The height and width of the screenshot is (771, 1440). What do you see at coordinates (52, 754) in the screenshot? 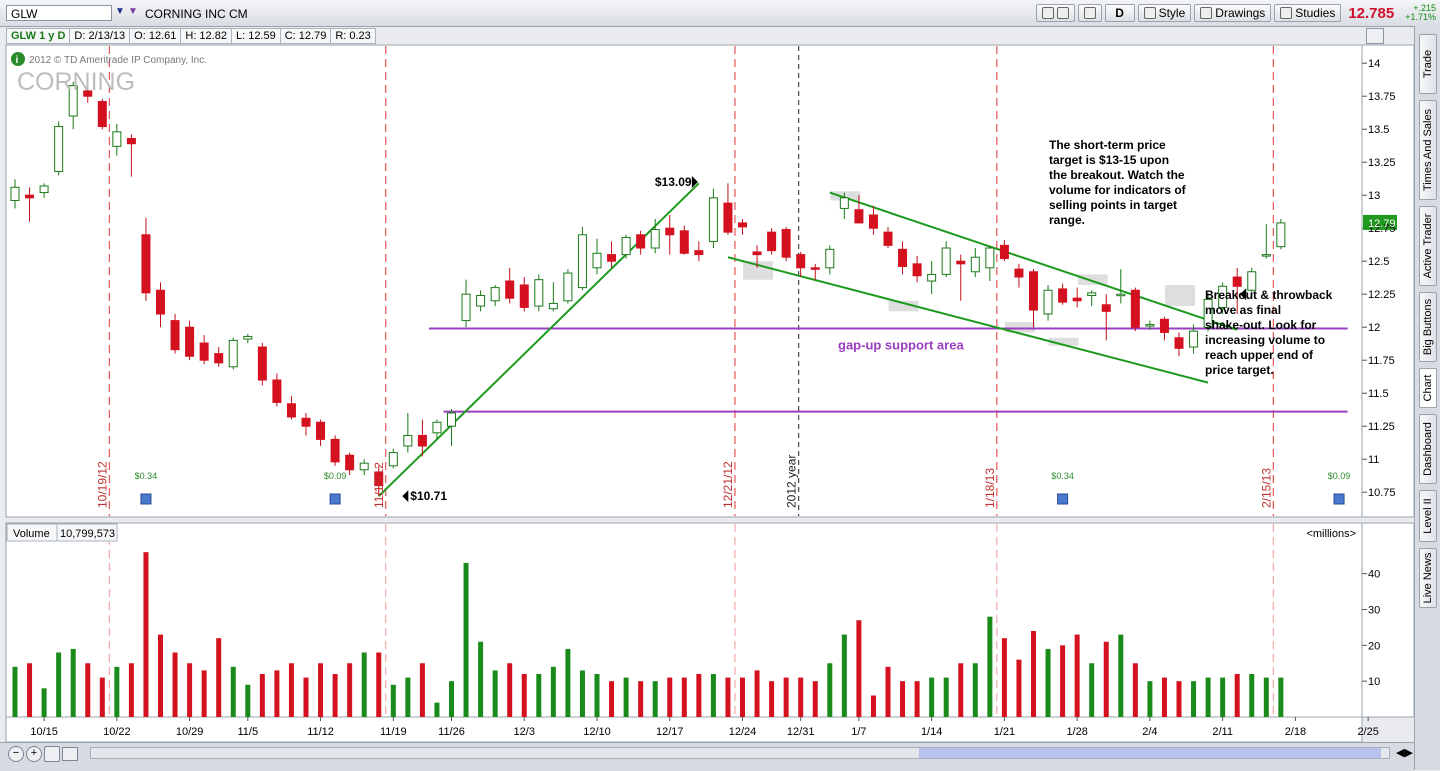
I see `fit-button` at bounding box center [52, 754].